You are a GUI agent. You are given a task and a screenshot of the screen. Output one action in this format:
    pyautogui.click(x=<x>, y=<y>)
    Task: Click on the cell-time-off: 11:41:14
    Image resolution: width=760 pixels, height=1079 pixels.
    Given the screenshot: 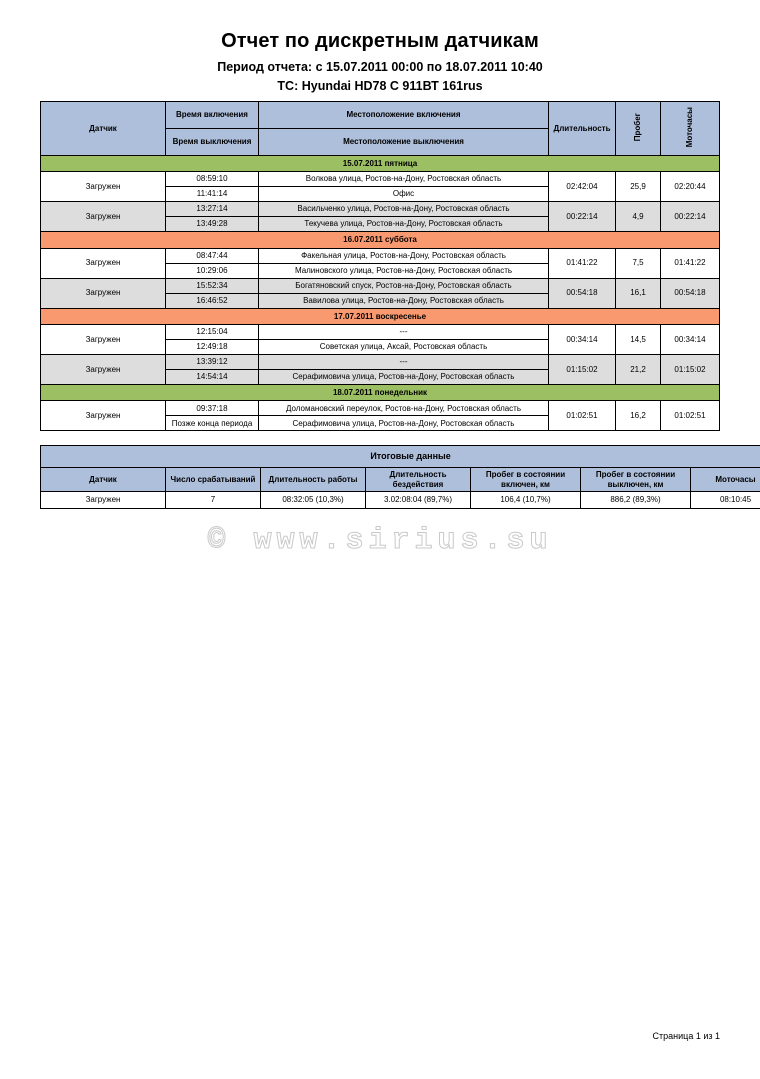 What is the action you would take?
    pyautogui.click(x=212, y=194)
    